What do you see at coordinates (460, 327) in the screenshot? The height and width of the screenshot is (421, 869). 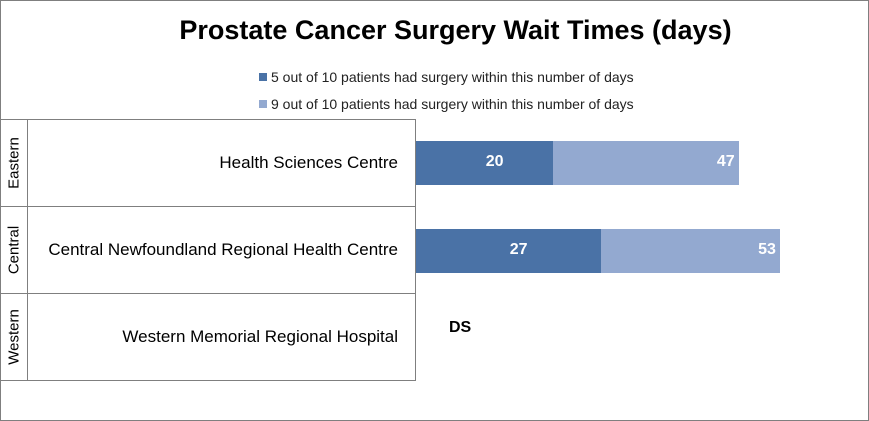 I see `suppressed-data-label: DS` at bounding box center [460, 327].